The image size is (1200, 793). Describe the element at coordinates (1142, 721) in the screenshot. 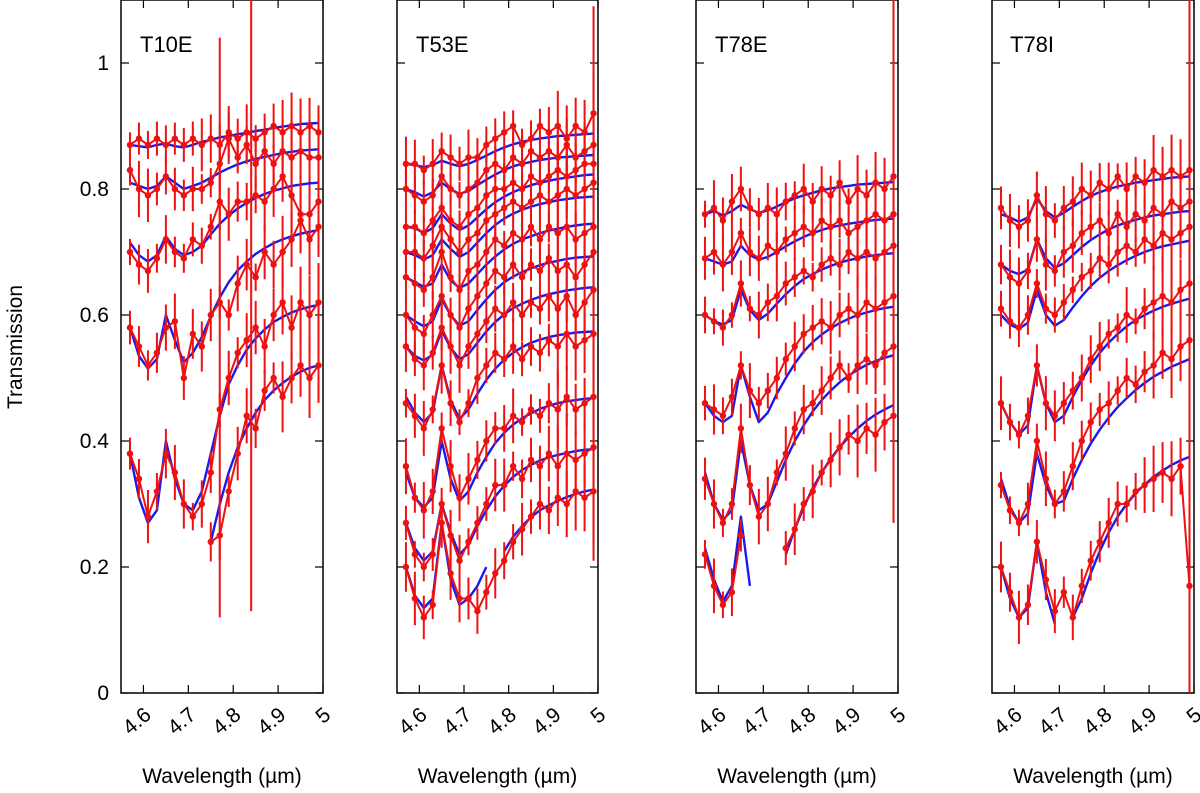

I see `x-tick-label: 4.9` at that location.